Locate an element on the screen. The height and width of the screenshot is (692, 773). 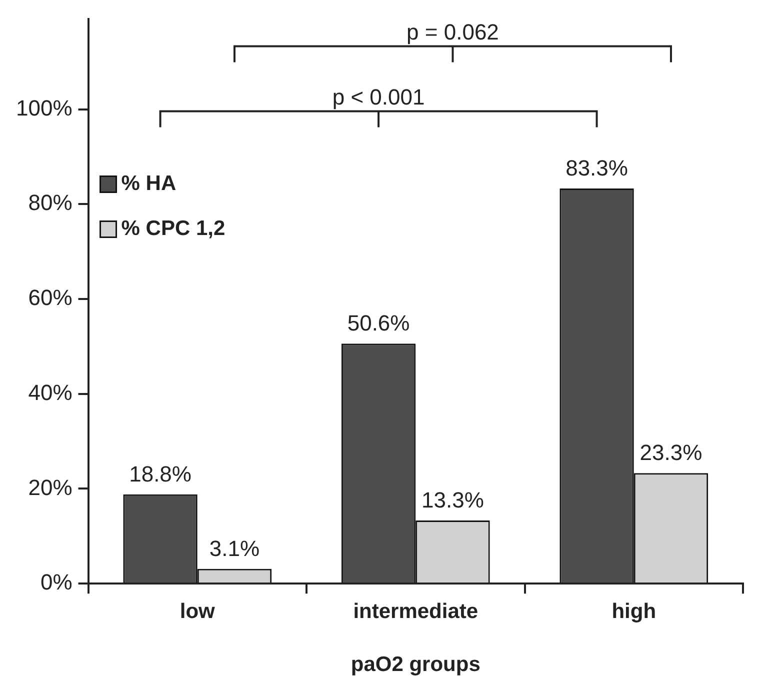
y-tick-label: 20% is located at coordinates (50, 487).